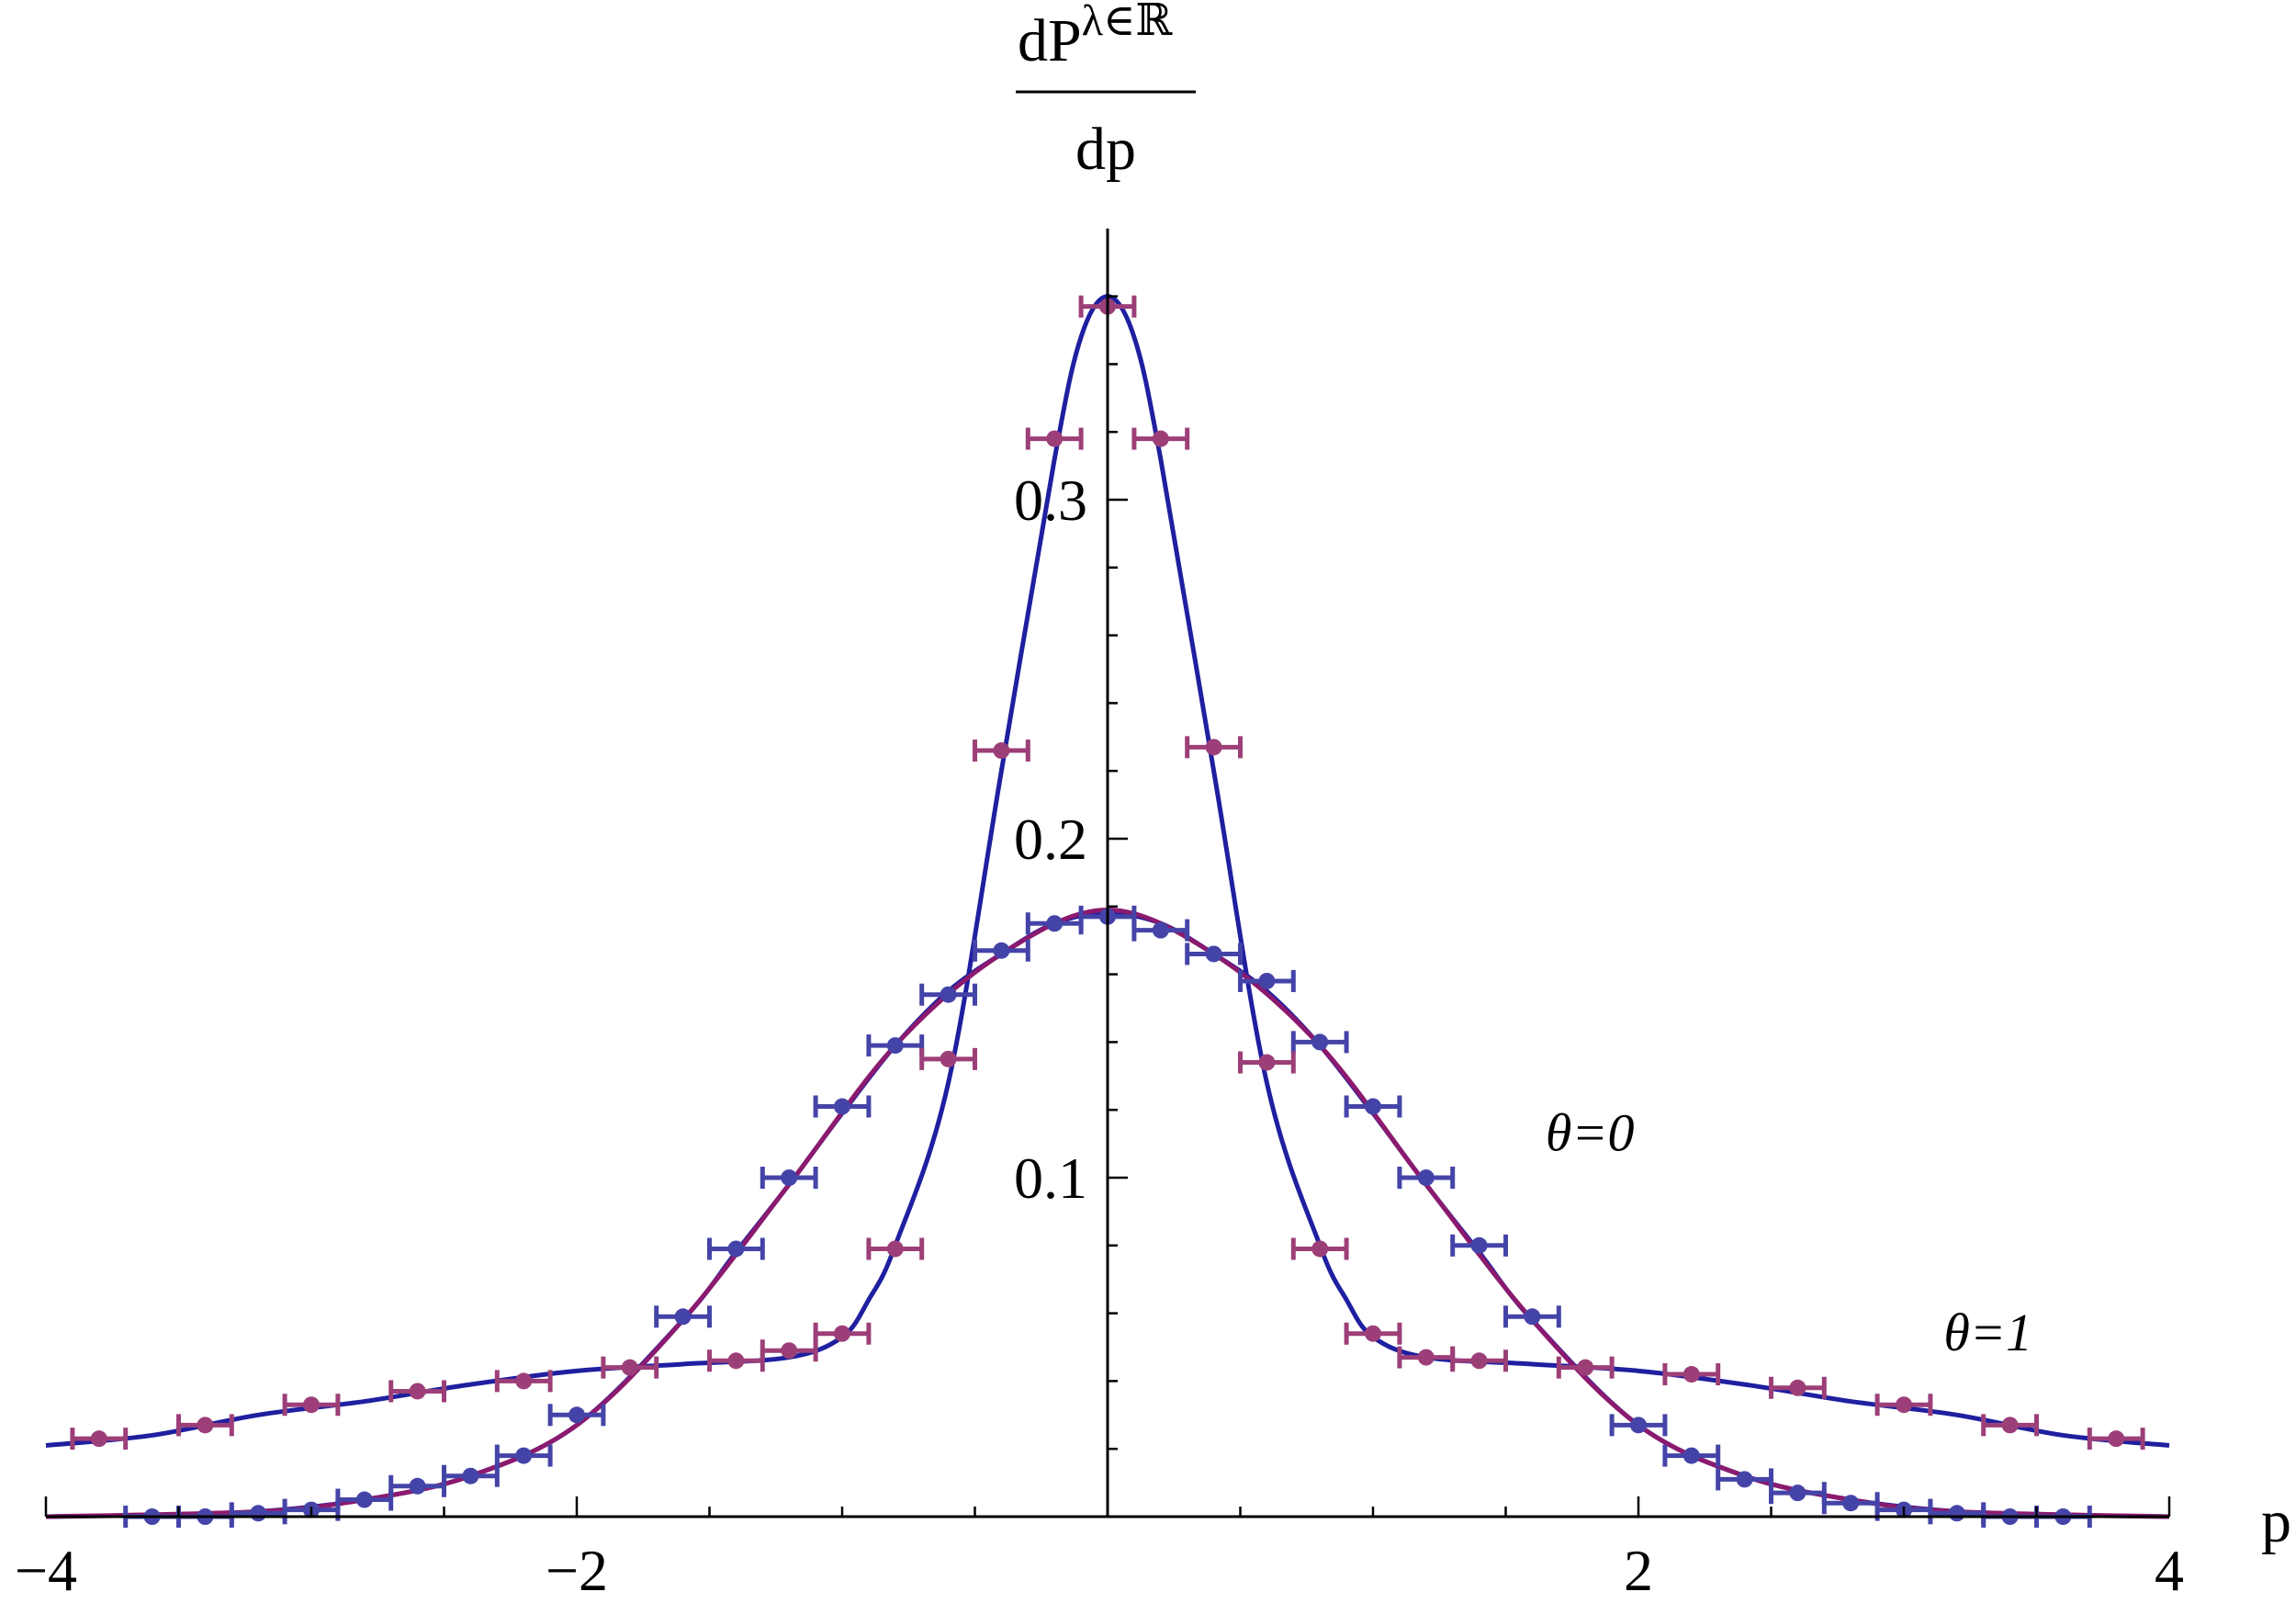 This screenshot has height=1603, width=2296. What do you see at coordinates (1105, 150) in the screenshot?
I see `y-axis-label-denominator: dp` at bounding box center [1105, 150].